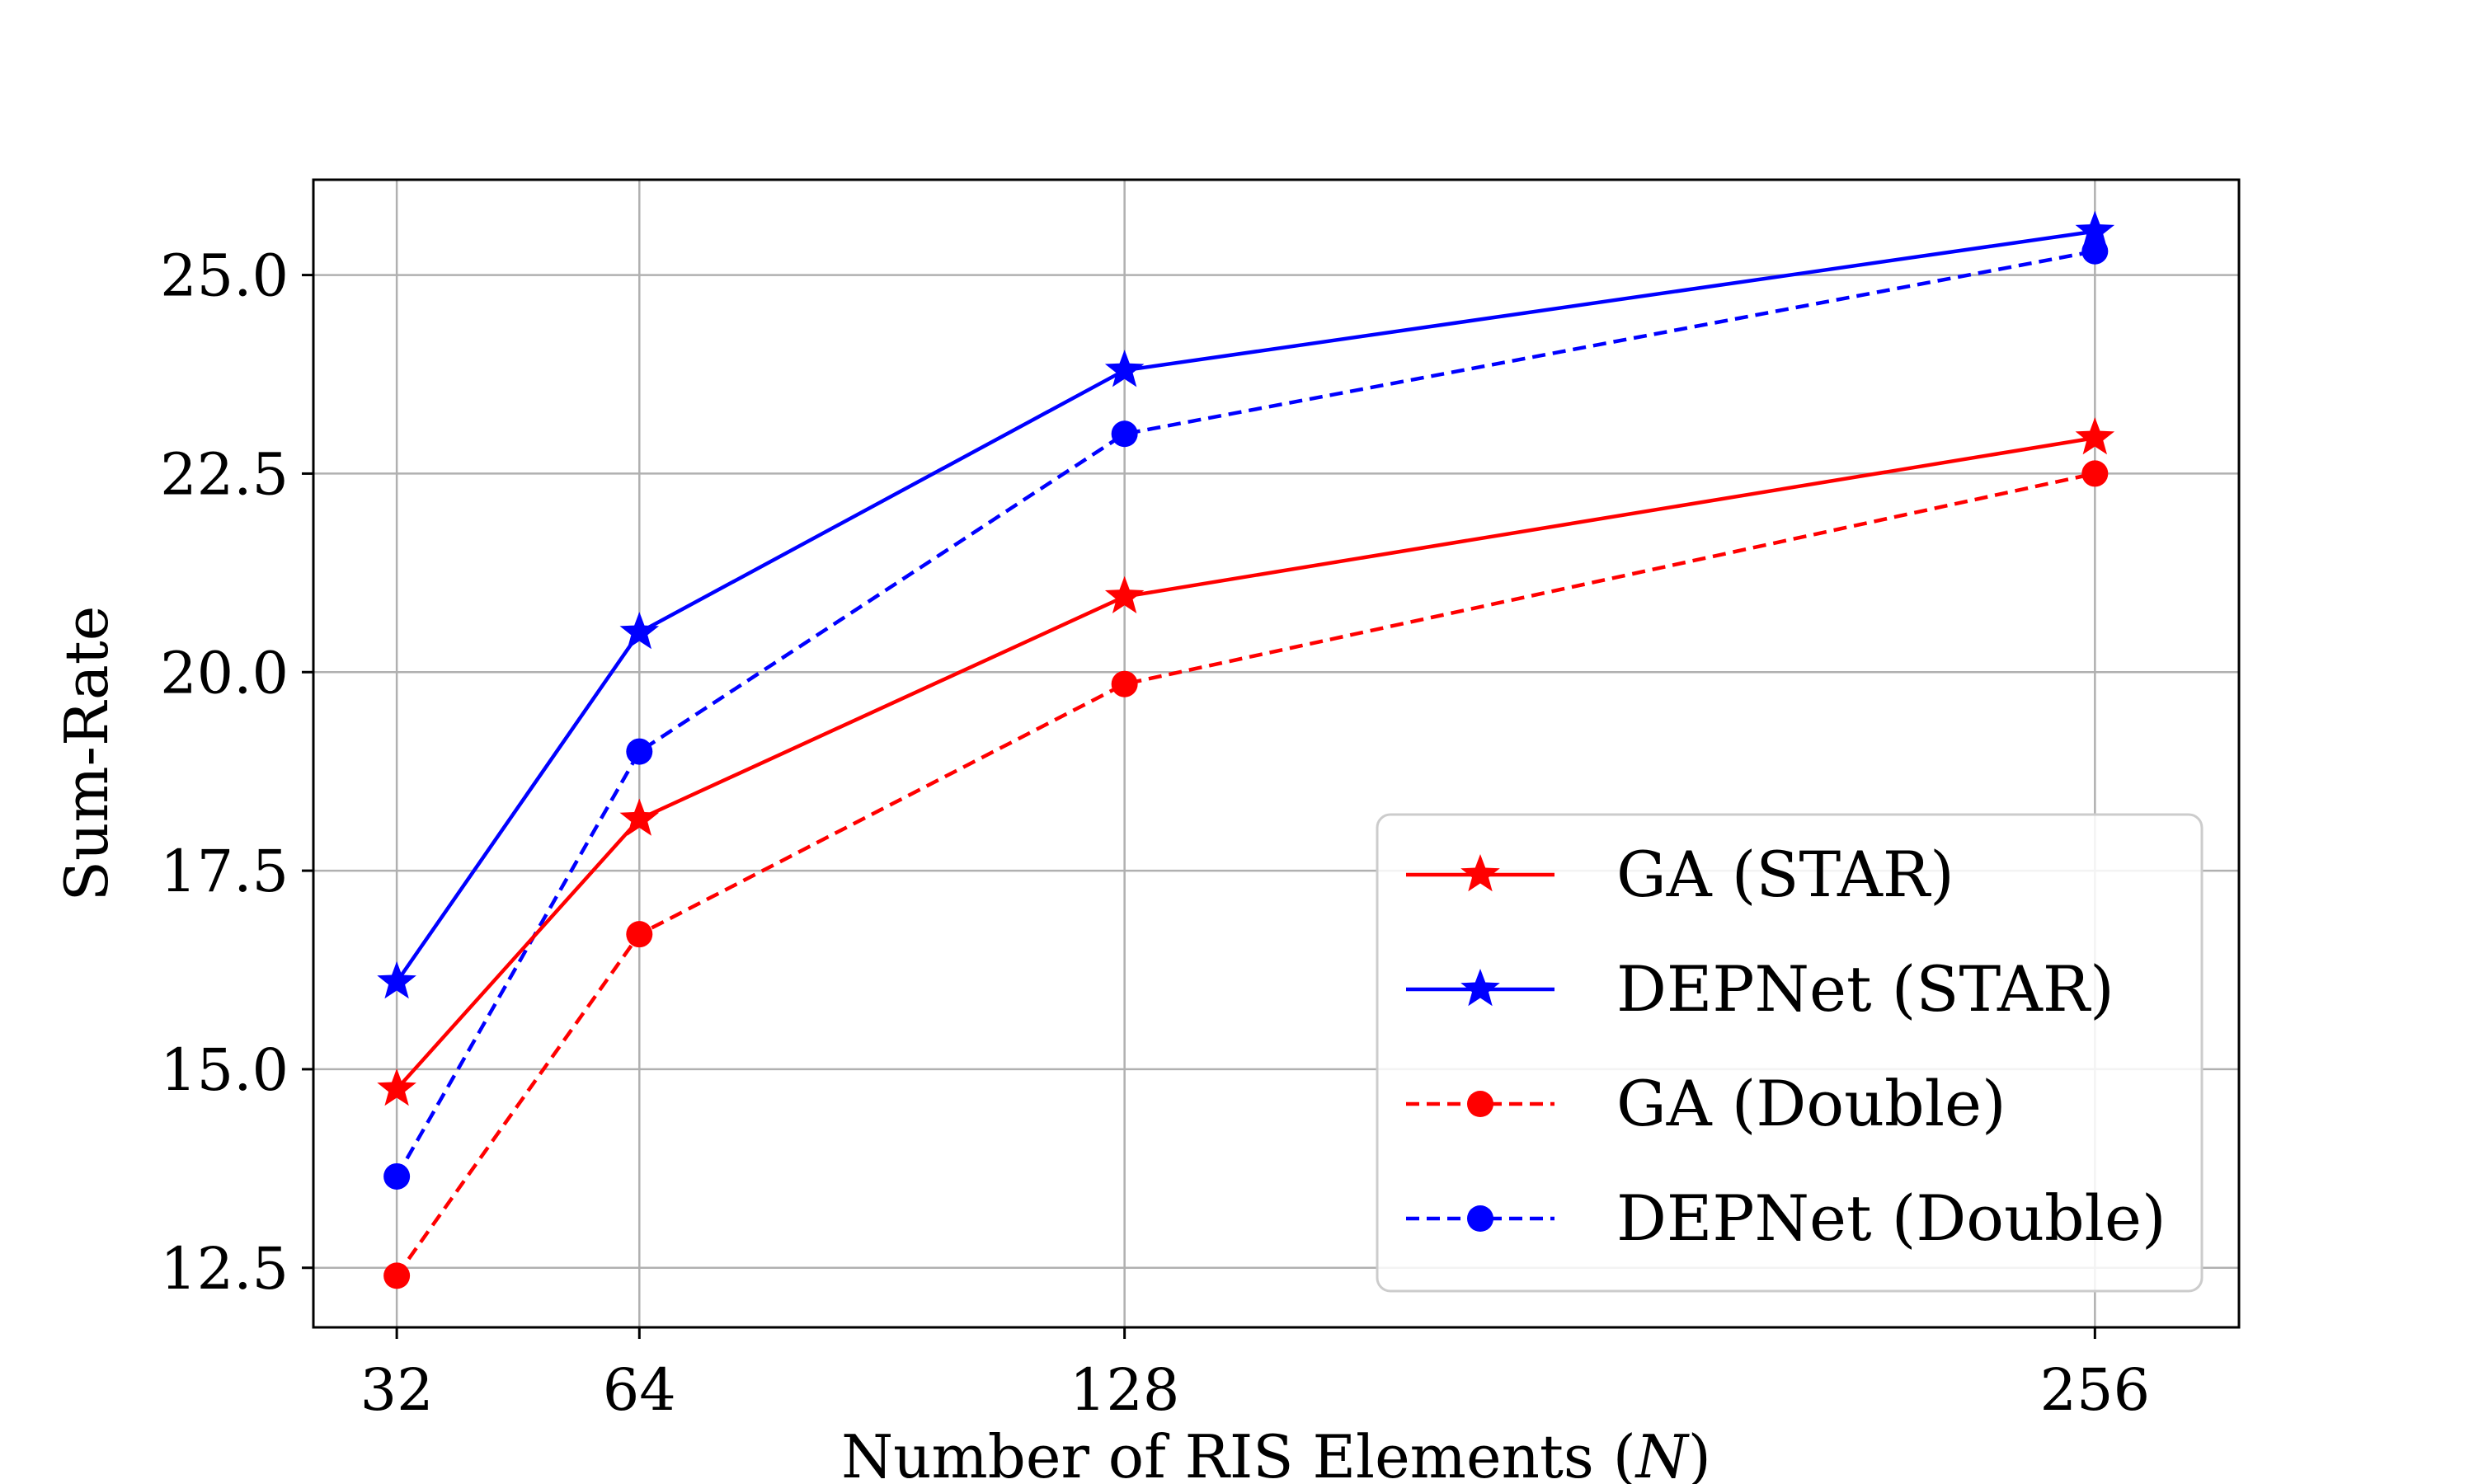 This screenshot has width=2474, height=1484. Describe the element at coordinates (1480, 873) in the screenshot. I see `legend-marker-ga-star` at that location.